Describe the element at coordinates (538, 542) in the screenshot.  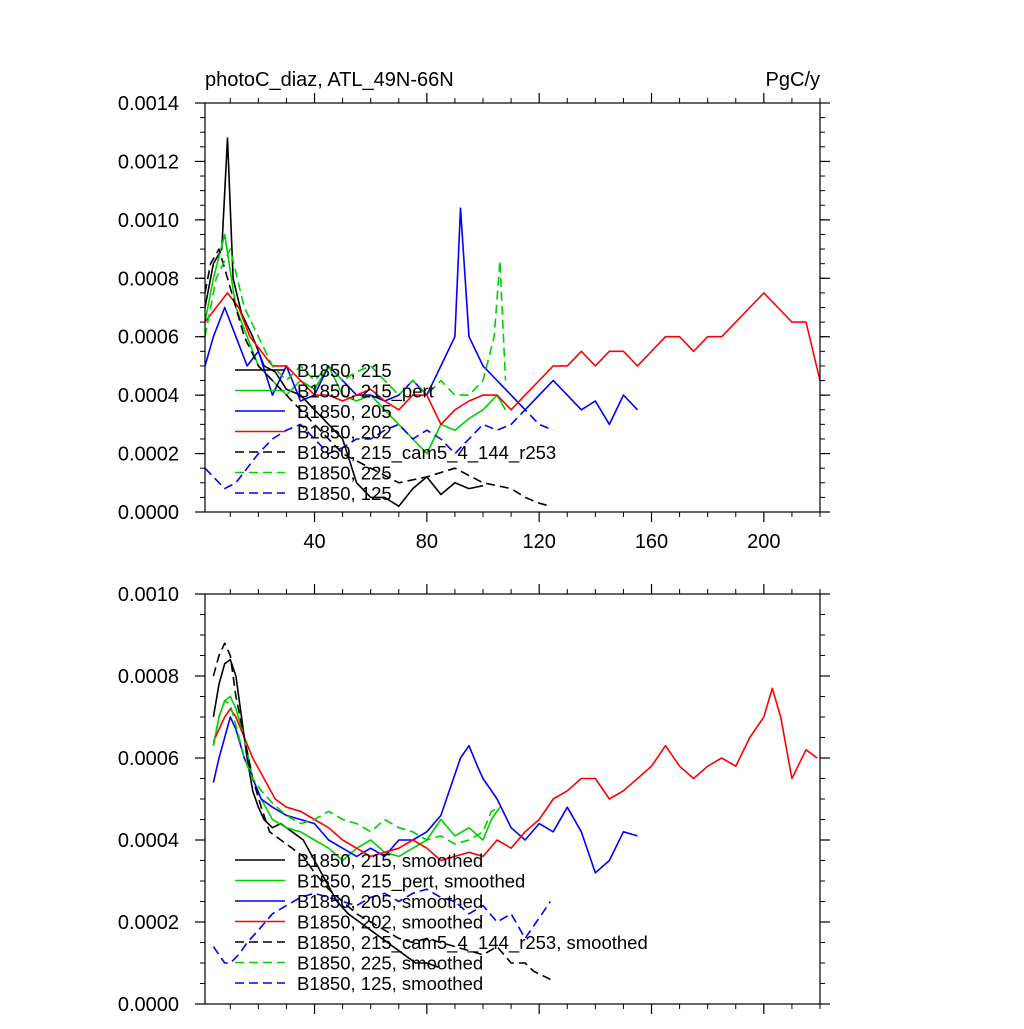
I see `top-x-tick-label: 120` at that location.